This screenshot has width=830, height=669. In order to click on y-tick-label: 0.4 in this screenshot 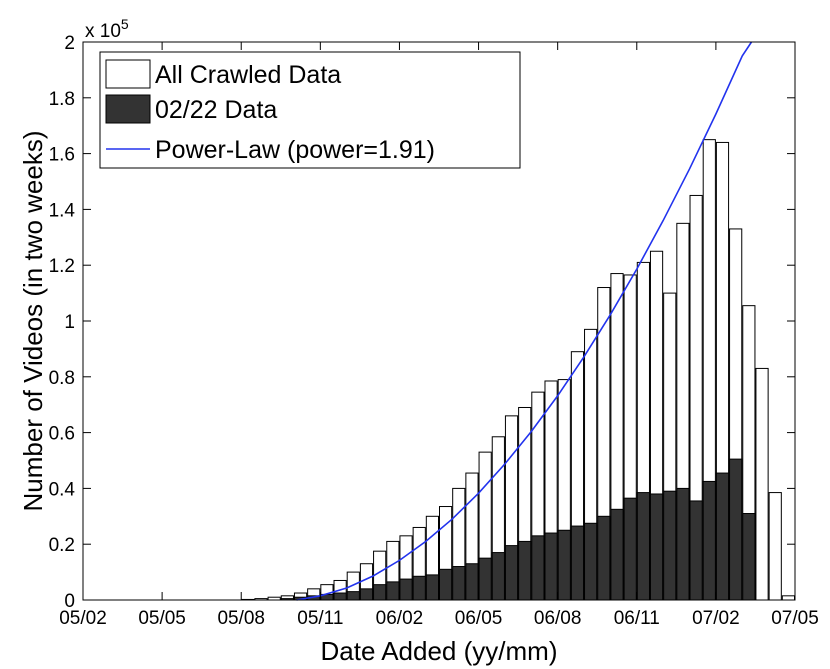, I will do `click(62, 489)`.